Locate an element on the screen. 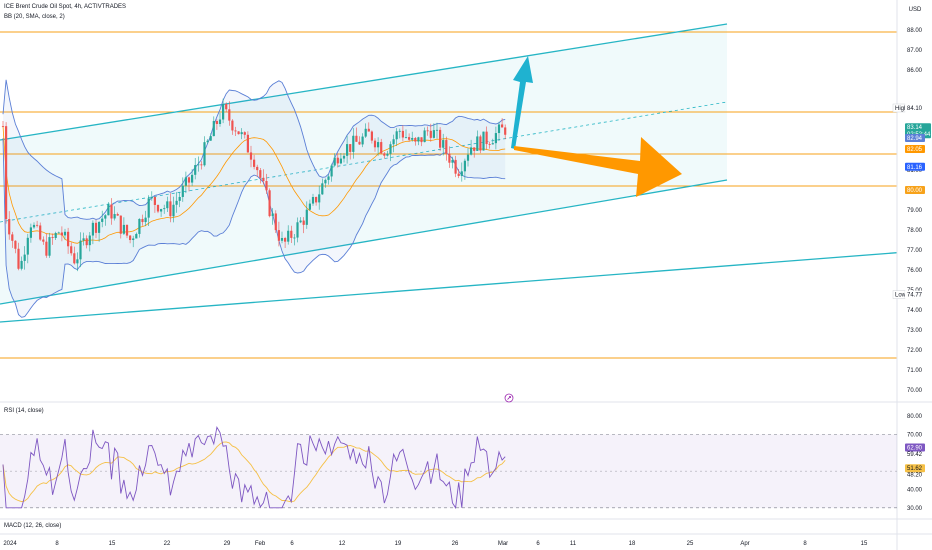 The width and height of the screenshot is (932, 550). time-axis: 2024 8 15 22 29 Feb 6 12 19 26 Mar 6 11 18 25 Apr 8 15 is located at coordinates (435, 544).